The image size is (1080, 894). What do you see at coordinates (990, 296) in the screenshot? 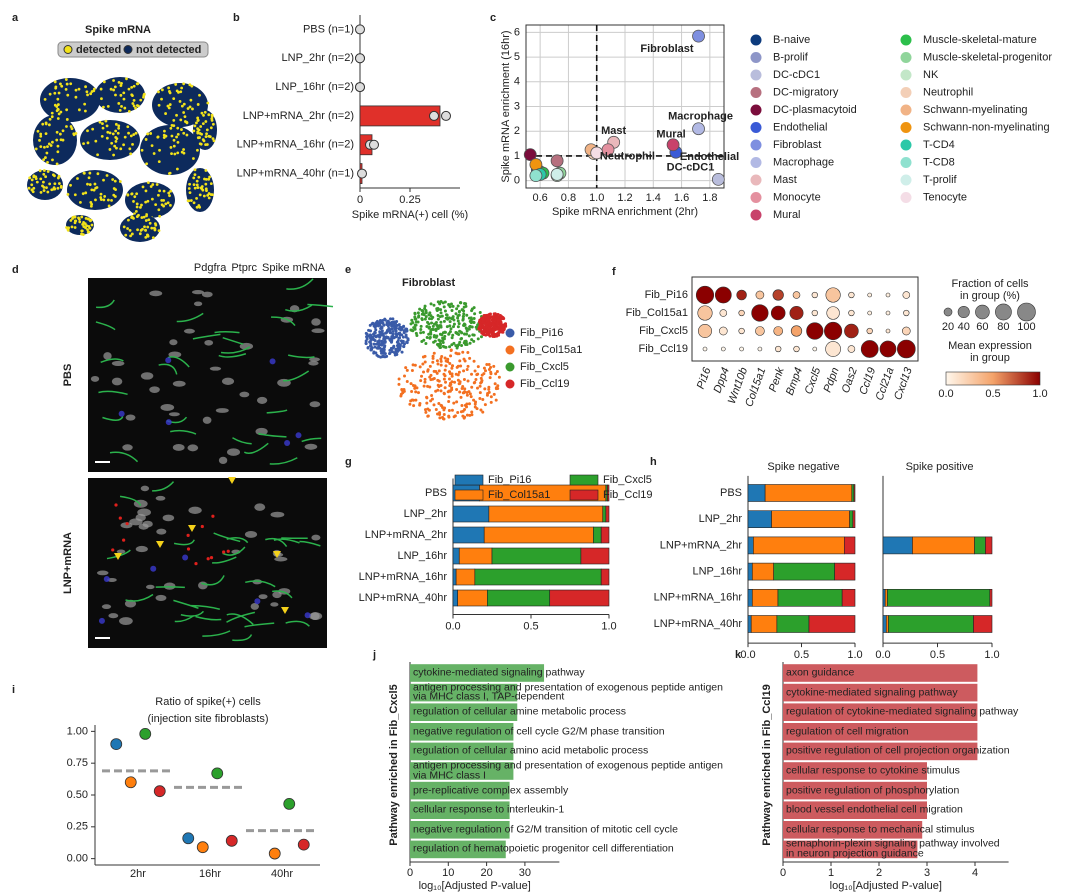
I see `legend-title: in group (%)` at bounding box center [990, 296].